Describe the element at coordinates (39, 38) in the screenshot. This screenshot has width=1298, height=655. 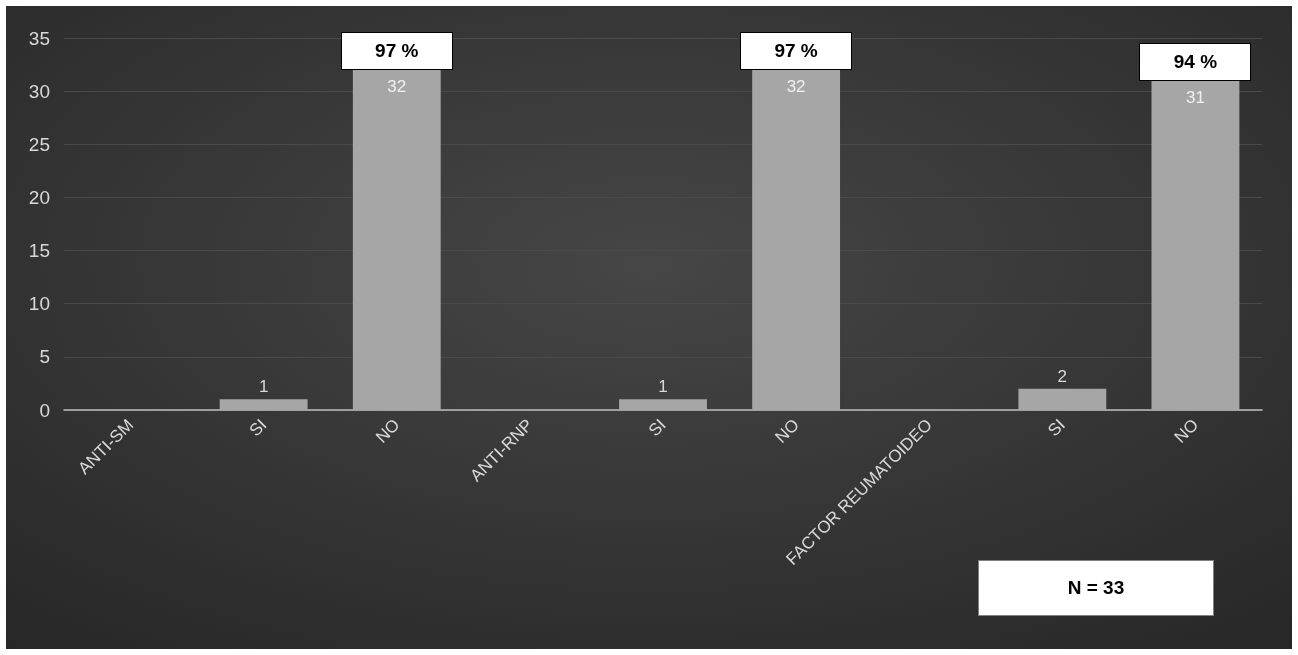
I see `y-tick-label: 35` at that location.